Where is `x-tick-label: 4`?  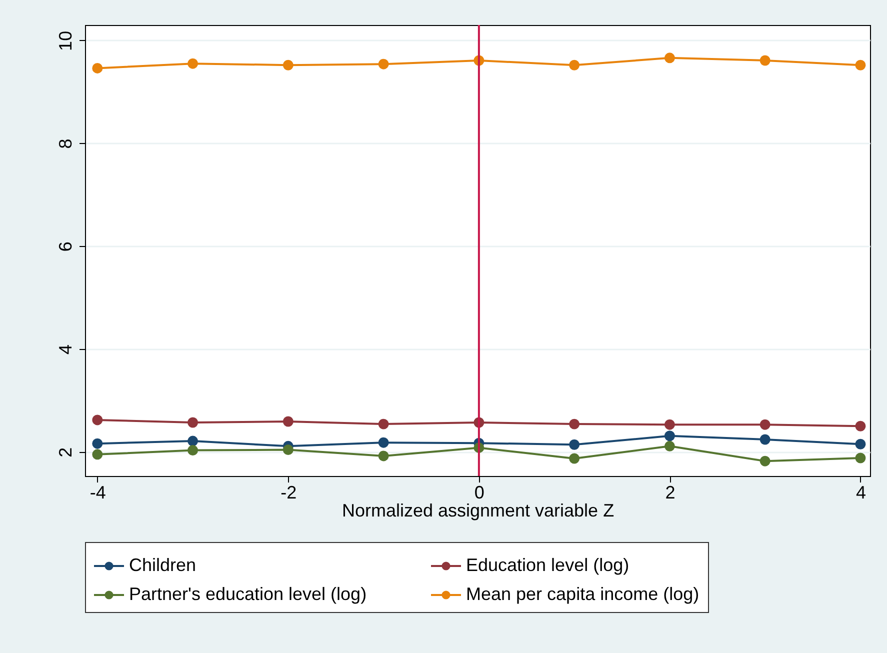 x-tick-label: 4 is located at coordinates (861, 492).